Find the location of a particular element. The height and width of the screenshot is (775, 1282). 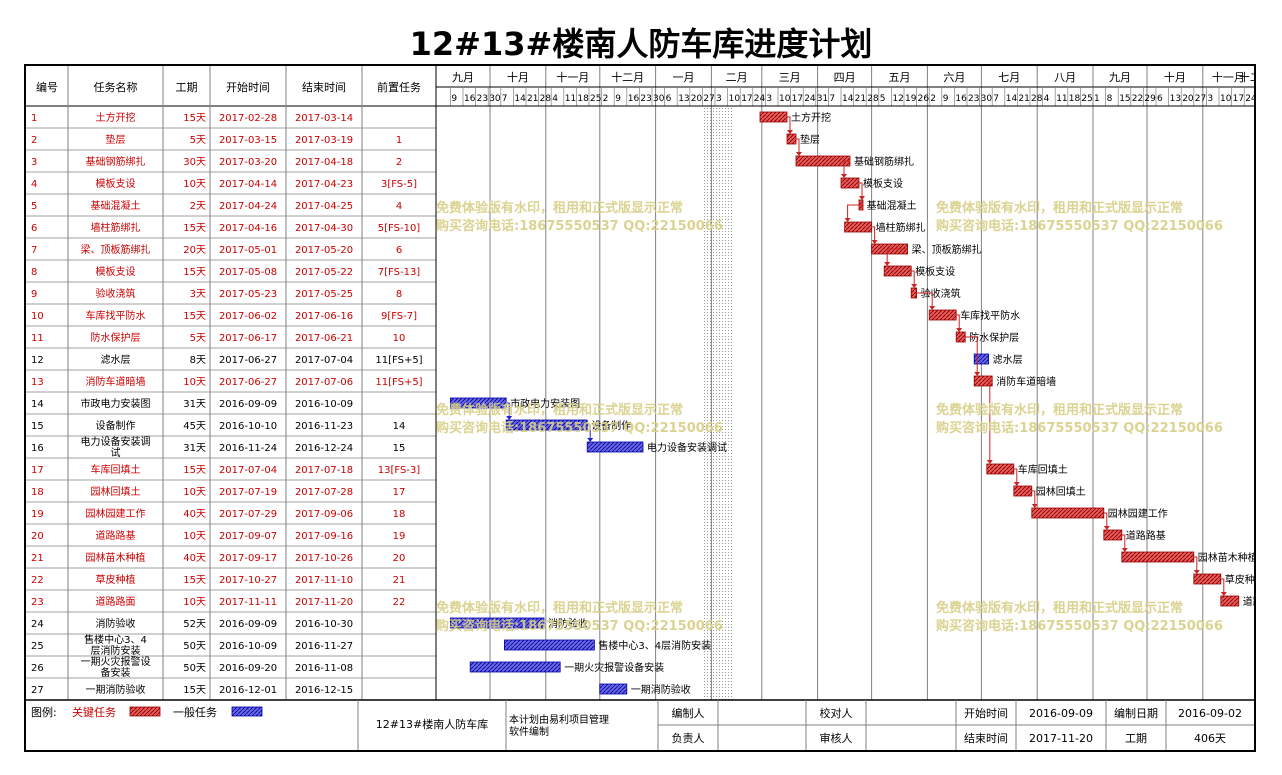

month-label: 五月 is located at coordinates (900, 77).